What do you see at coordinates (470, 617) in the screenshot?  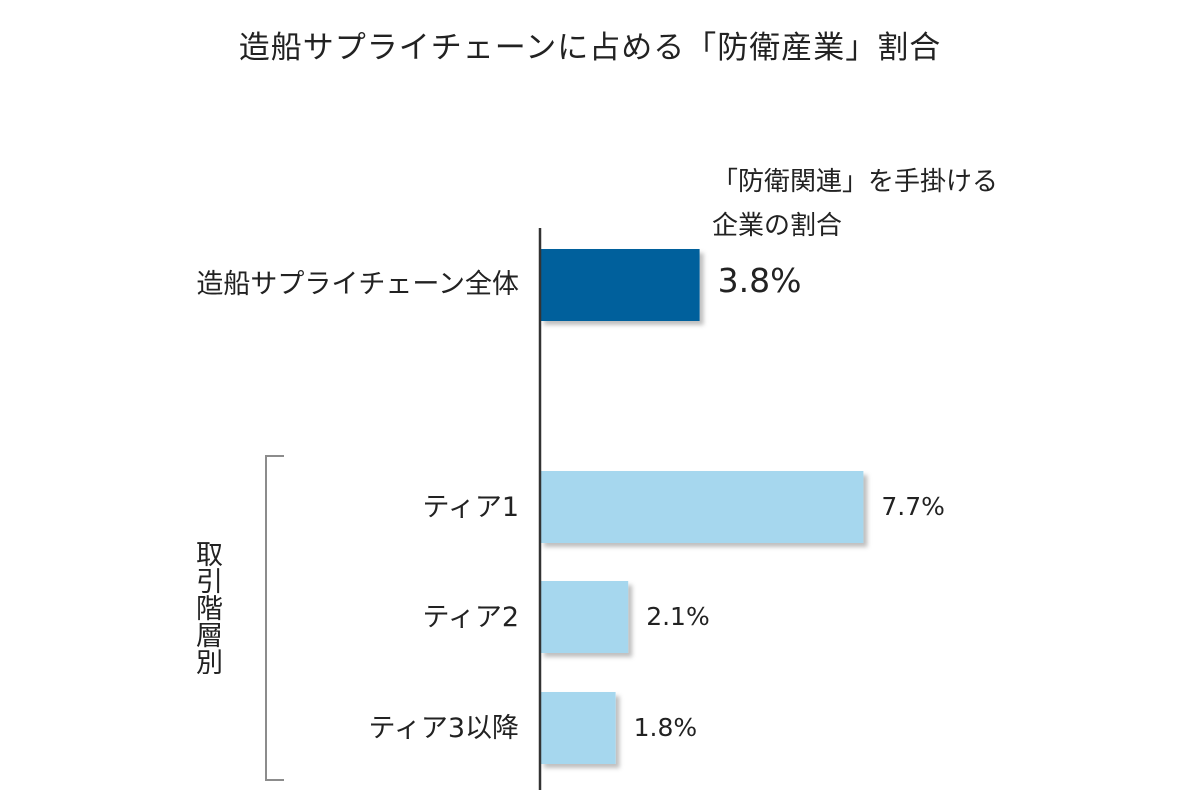 I see `category-label-2: ティア2` at bounding box center [470, 617].